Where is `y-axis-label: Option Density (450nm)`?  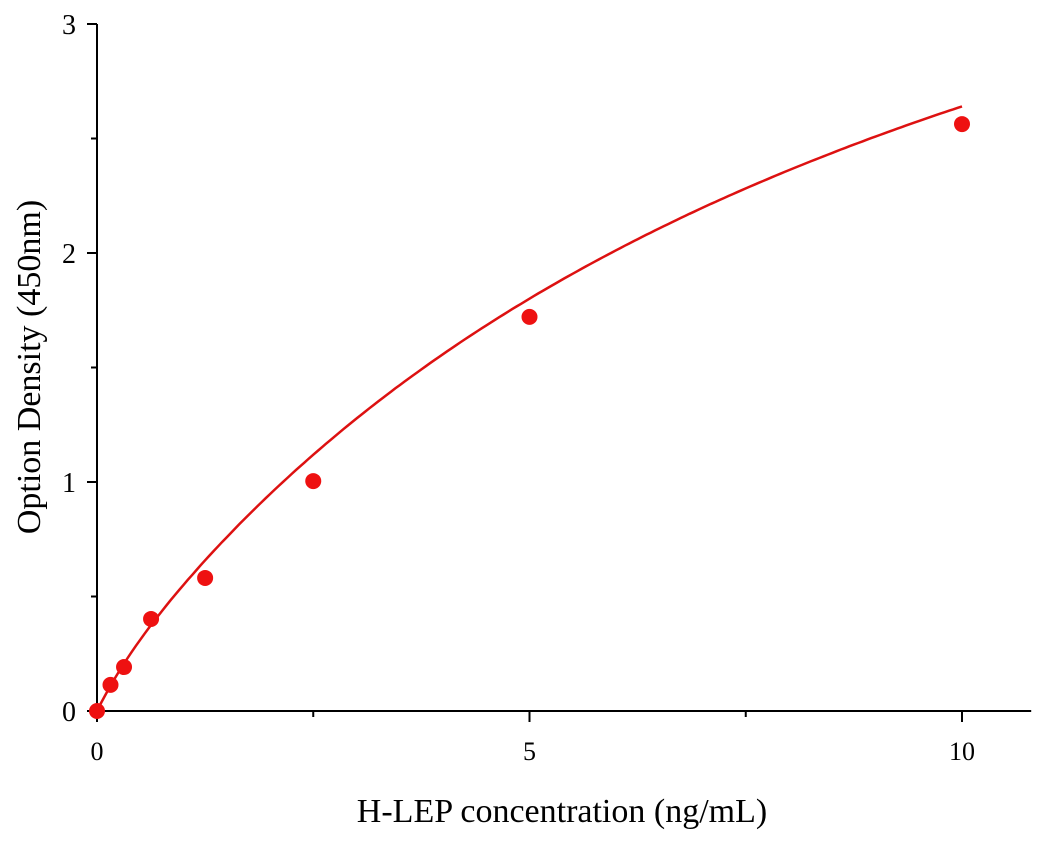 y-axis-label: Option Density (450nm) is located at coordinates (29, 367).